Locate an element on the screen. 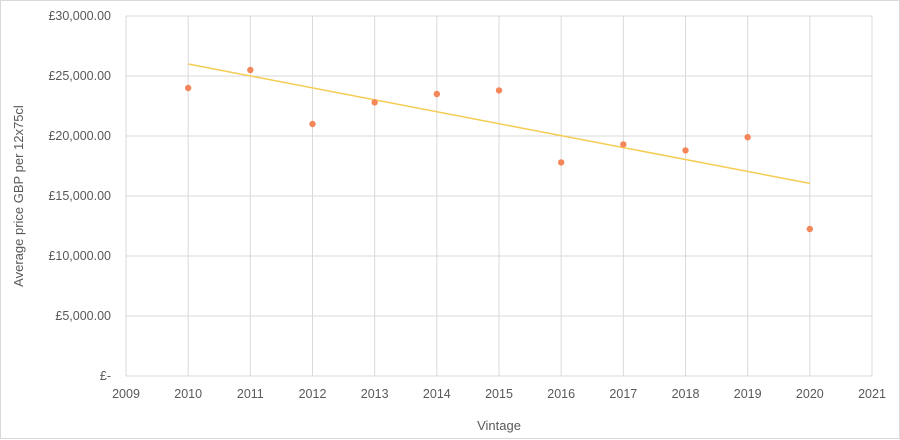 Image resolution: width=900 pixels, height=440 pixels. x-tick-label: 2020 is located at coordinates (810, 394).